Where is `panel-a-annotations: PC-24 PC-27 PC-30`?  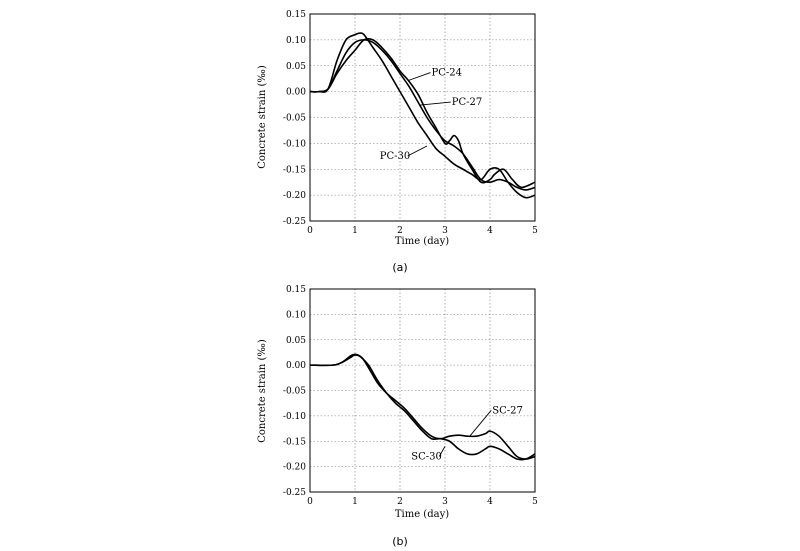 panel-a-annotations: PC-24 PC-27 PC-30 is located at coordinates (431, 115).